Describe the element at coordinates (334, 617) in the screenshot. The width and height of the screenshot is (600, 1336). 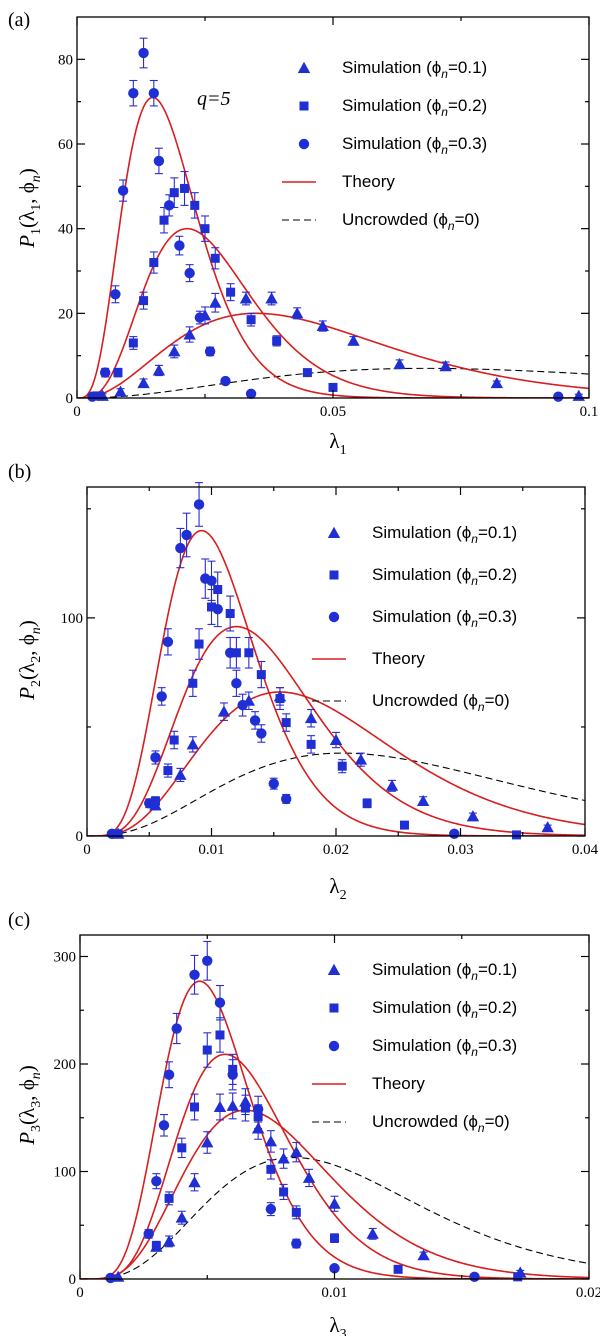
I see `legend-marker-circle` at that location.